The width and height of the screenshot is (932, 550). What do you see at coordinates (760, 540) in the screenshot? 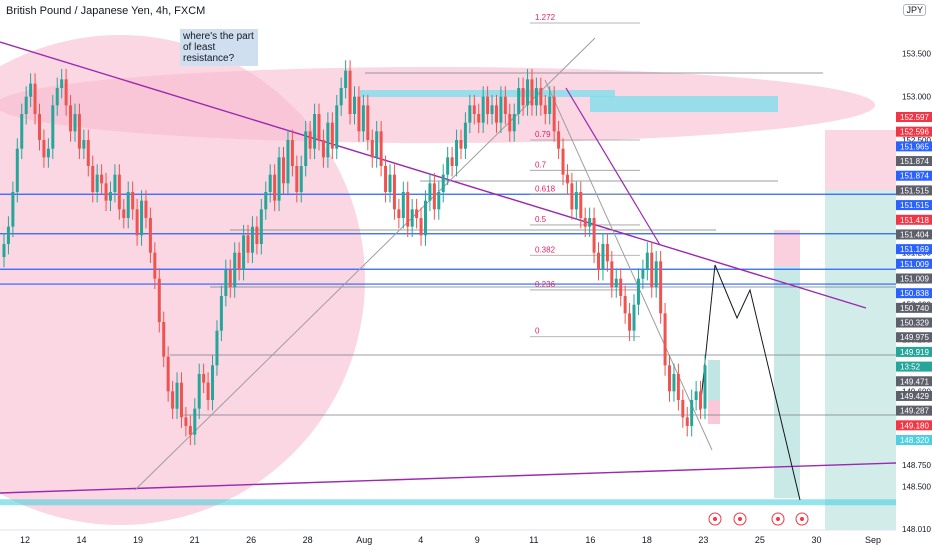
I see `x-tick-label: 25` at bounding box center [760, 540].